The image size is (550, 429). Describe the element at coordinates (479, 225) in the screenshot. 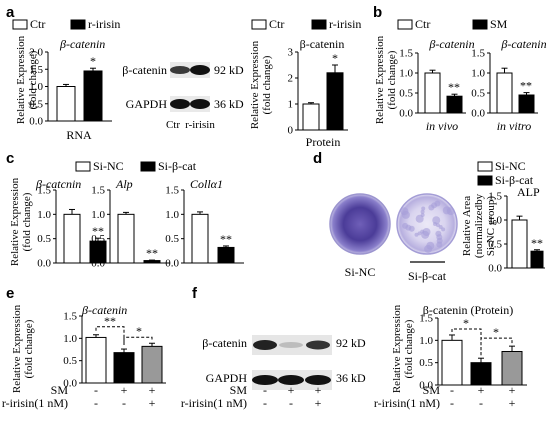

I see `y-axis-label: (normalizedby` at that location.